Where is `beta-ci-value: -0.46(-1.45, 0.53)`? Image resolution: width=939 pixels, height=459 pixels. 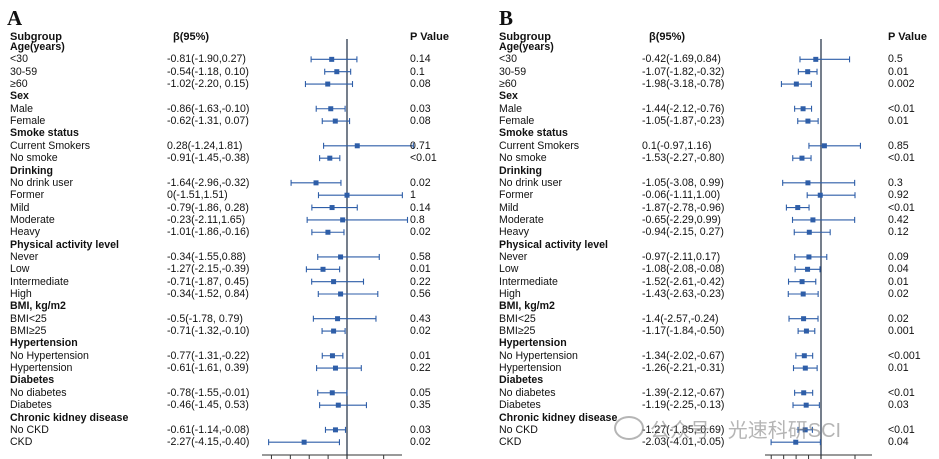
beta-ci-value: -0.46(-1.45, 0.53) is located at coordinates (208, 405).